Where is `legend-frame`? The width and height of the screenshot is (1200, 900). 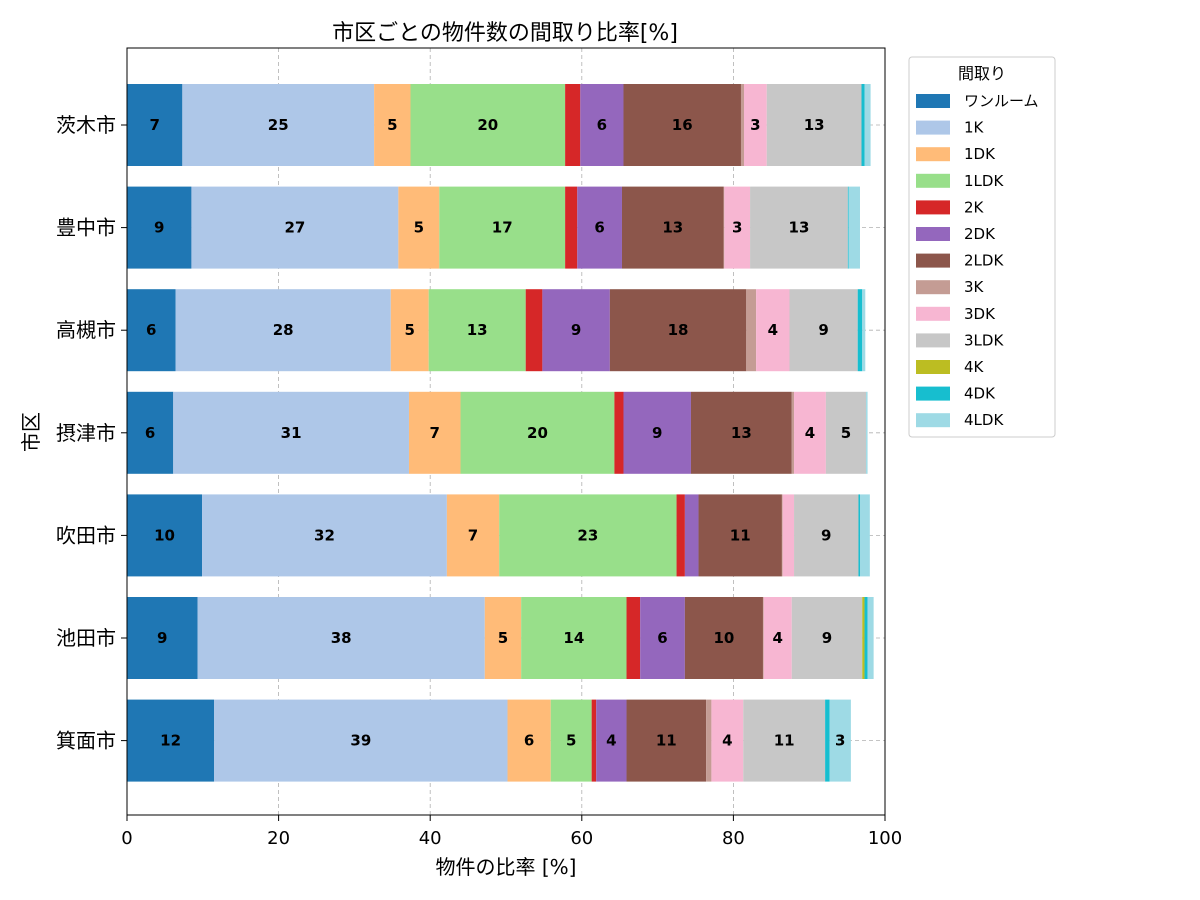 legend-frame is located at coordinates (982, 247).